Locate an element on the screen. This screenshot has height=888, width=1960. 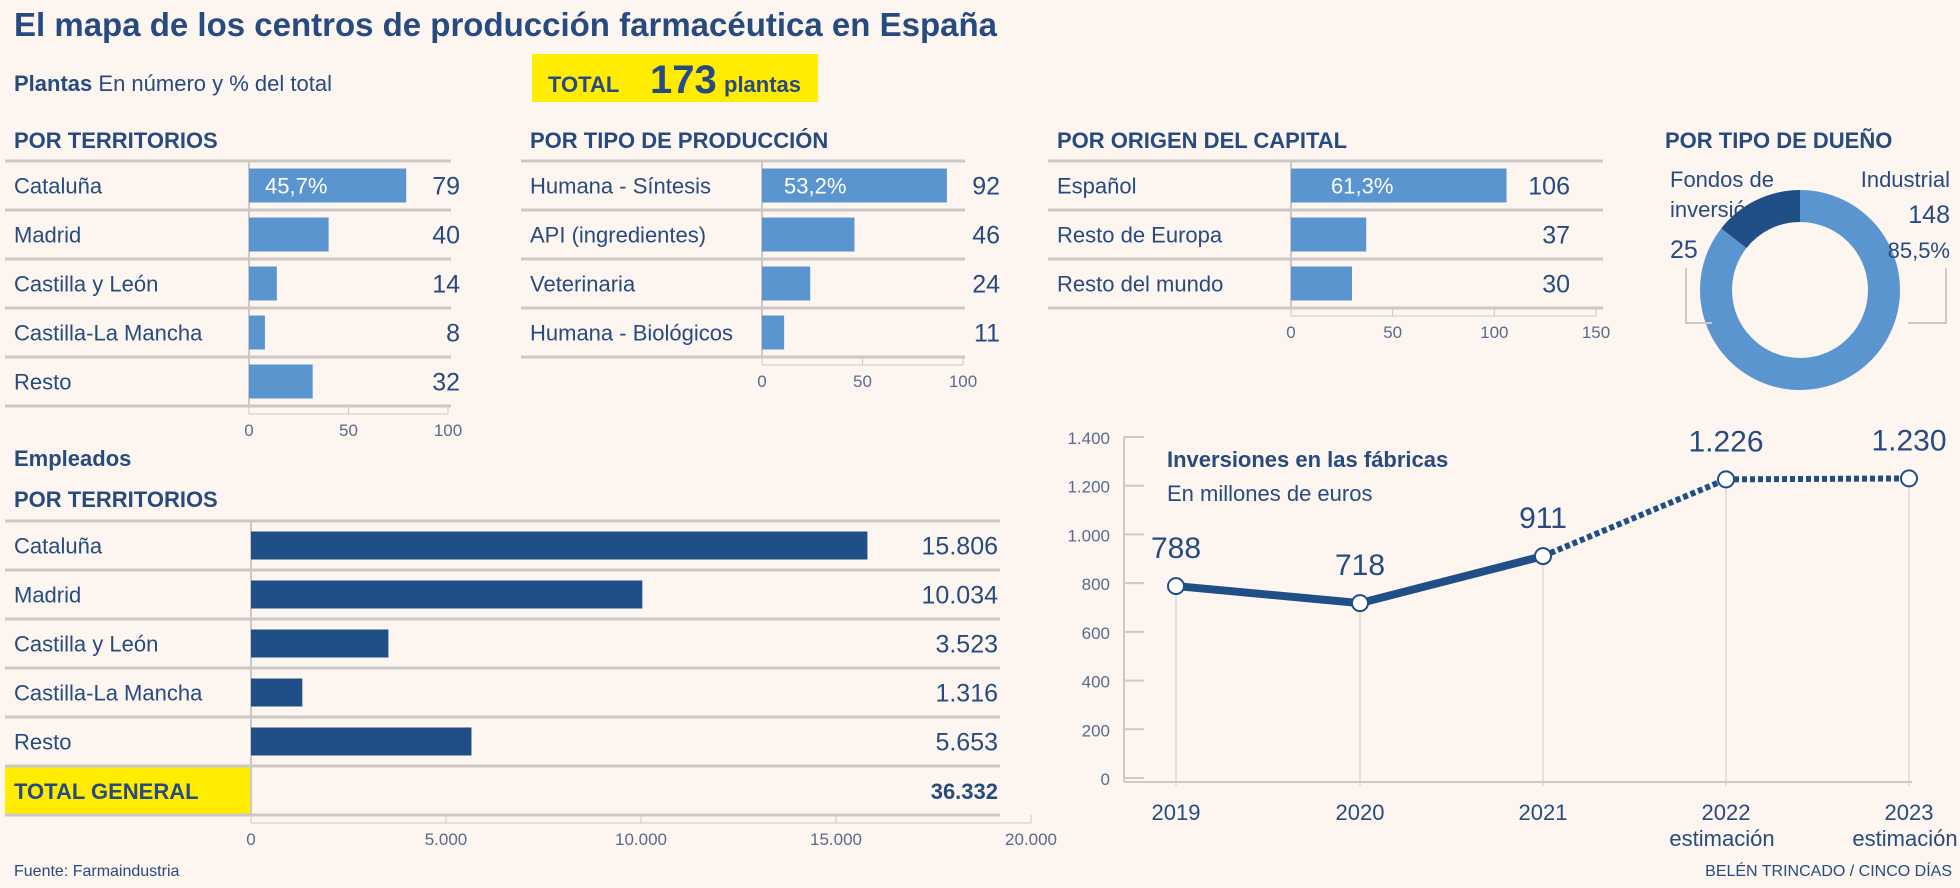
data-label: 911 is located at coordinates (1543, 518).